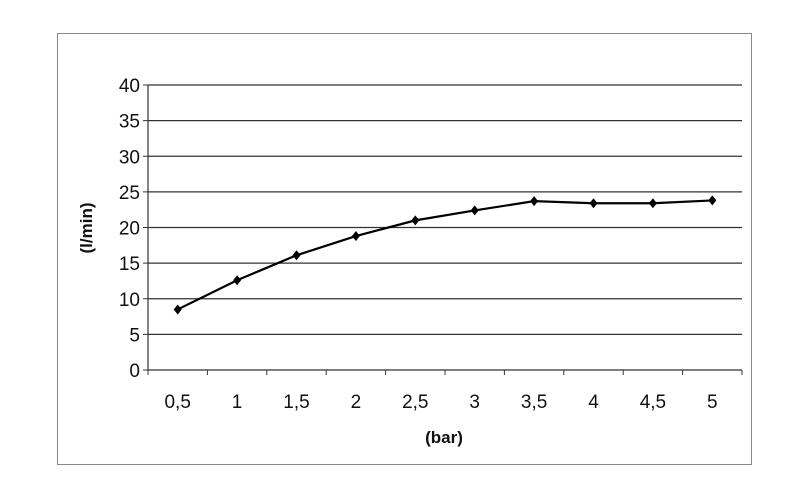 This screenshot has width=800, height=500. What do you see at coordinates (356, 402) in the screenshot?
I see `x-tick-label: 2` at bounding box center [356, 402].